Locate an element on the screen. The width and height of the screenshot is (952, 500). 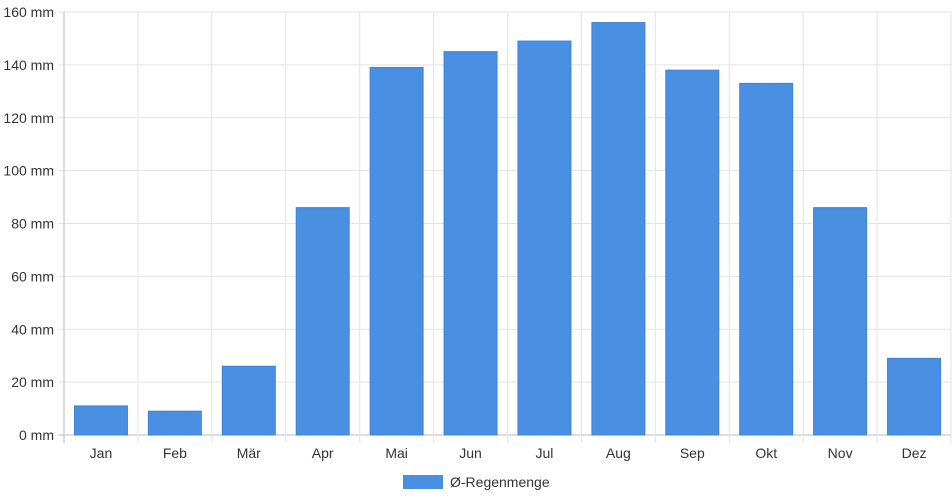
y-tick-label: 60 mm is located at coordinates (32, 276).